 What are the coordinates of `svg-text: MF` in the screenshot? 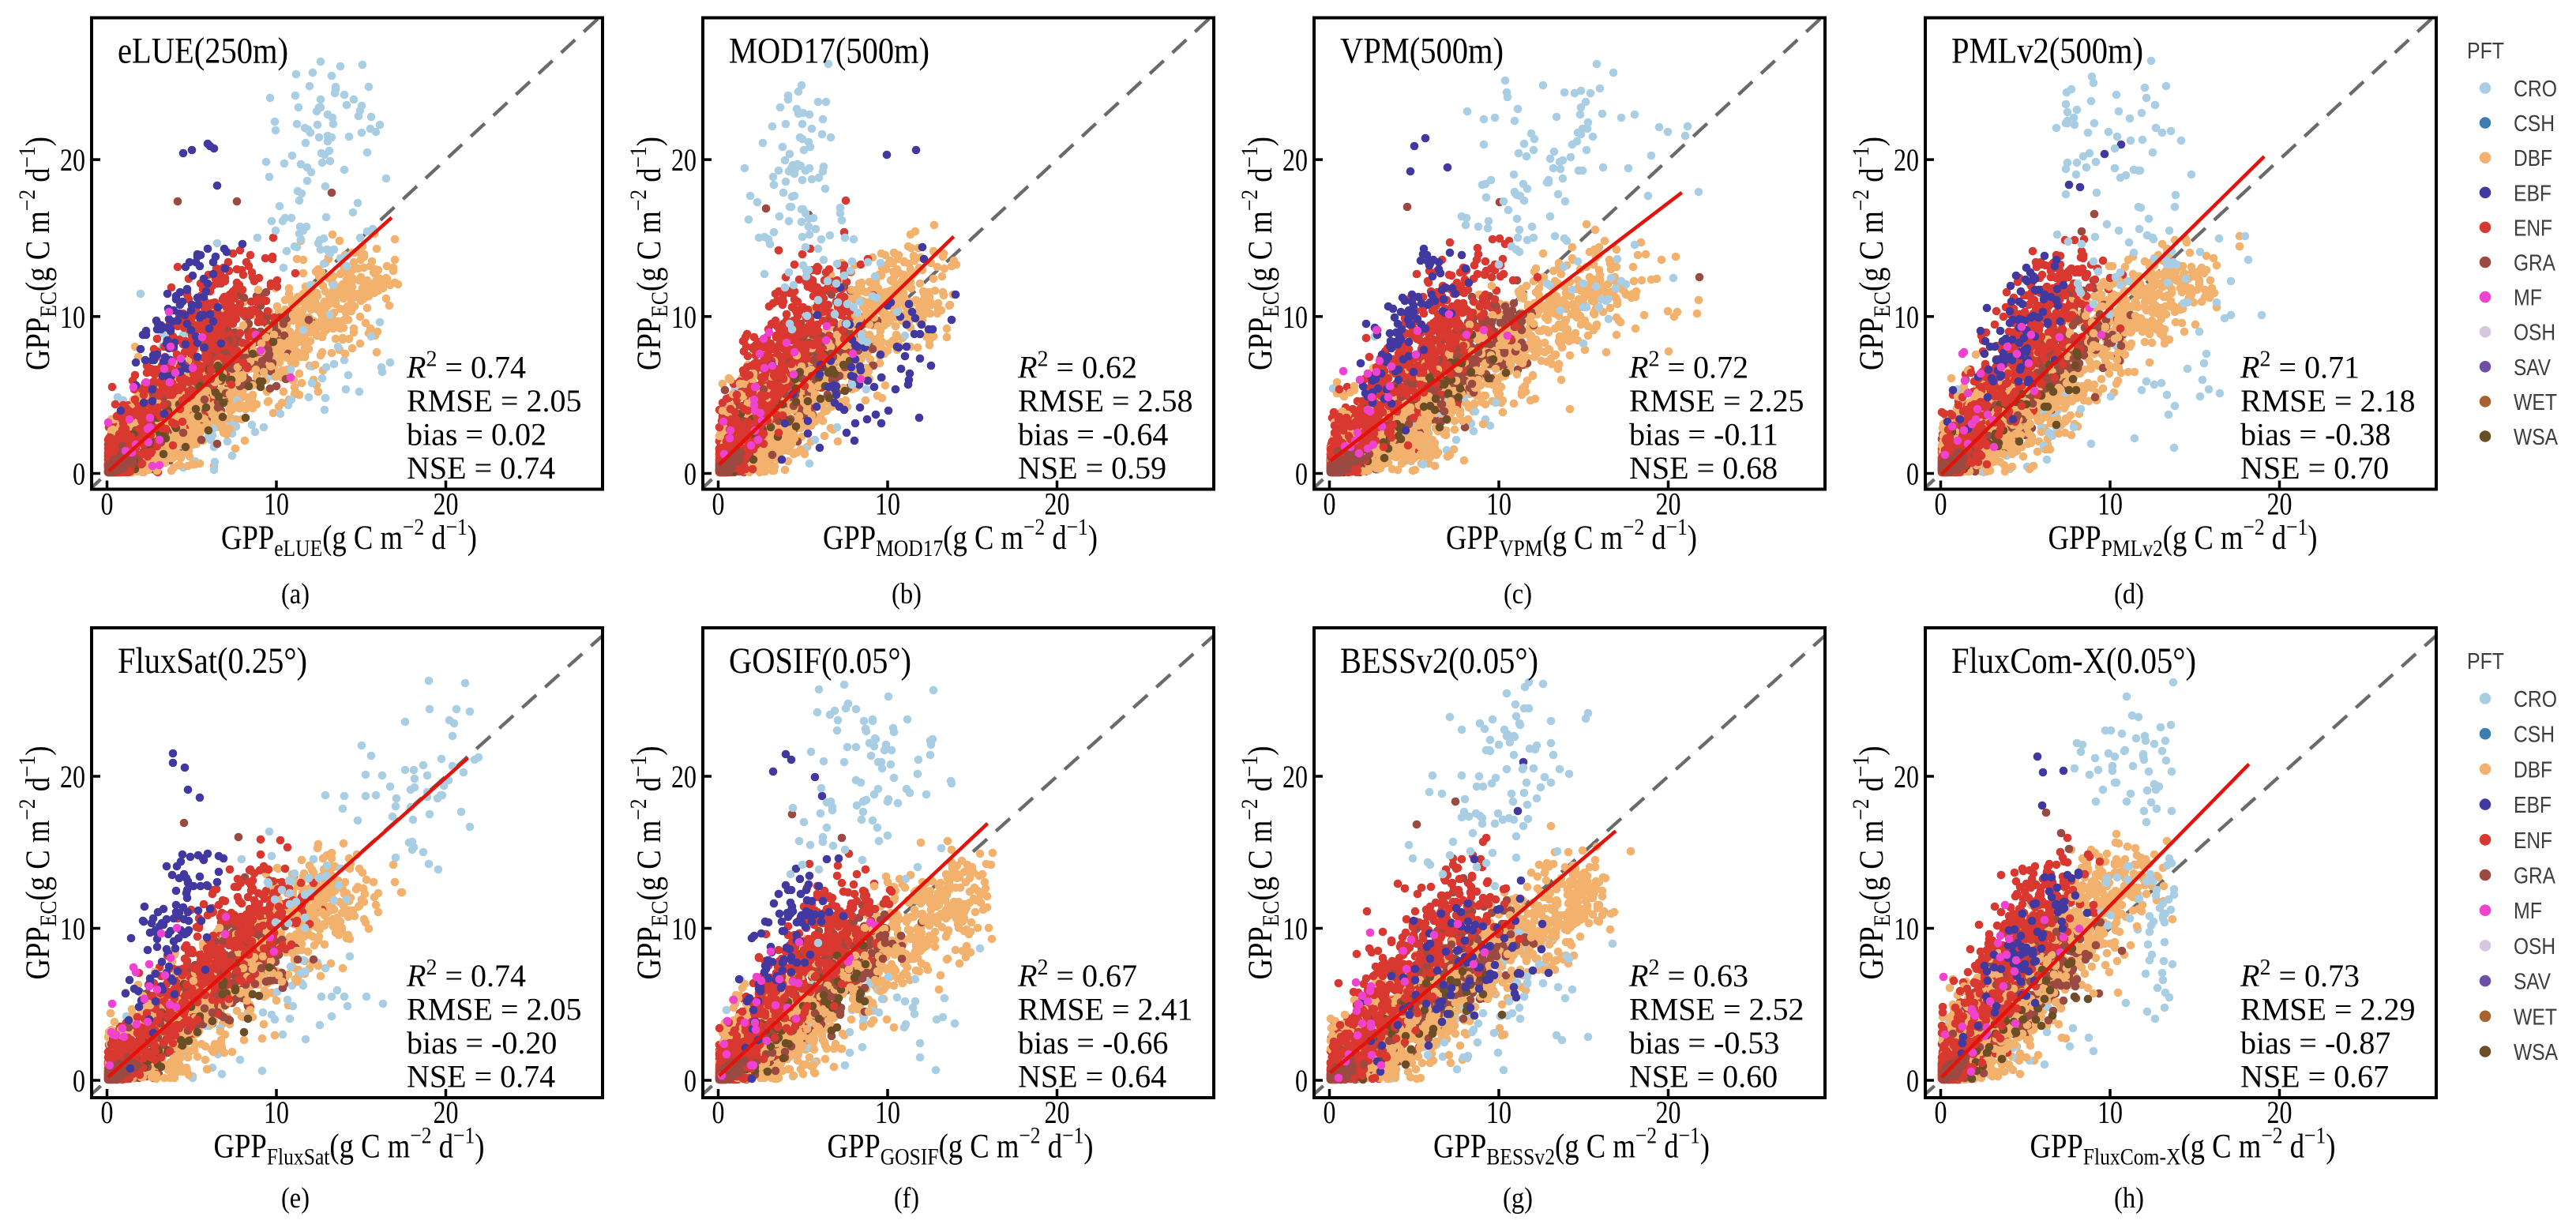 It's located at (2528, 911).